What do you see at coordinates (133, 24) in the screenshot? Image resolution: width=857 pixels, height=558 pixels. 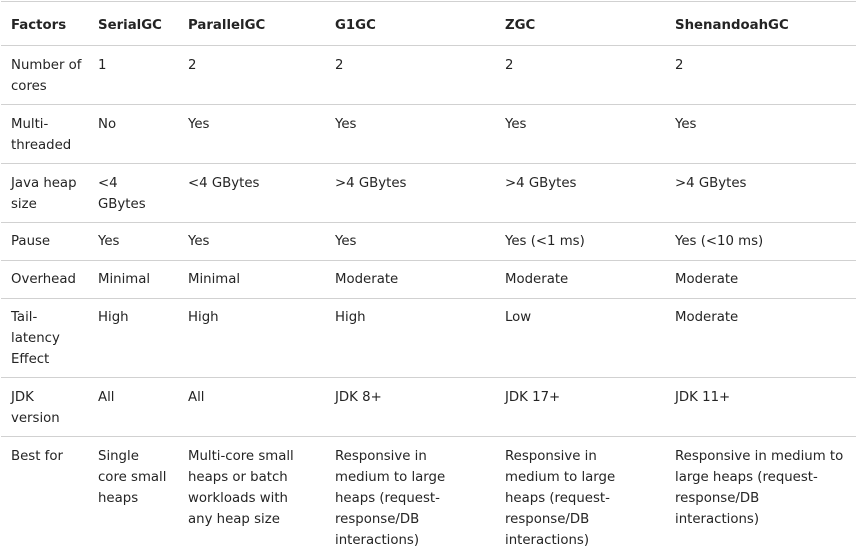 I see `header-serialgc: SerialGC` at bounding box center [133, 24].